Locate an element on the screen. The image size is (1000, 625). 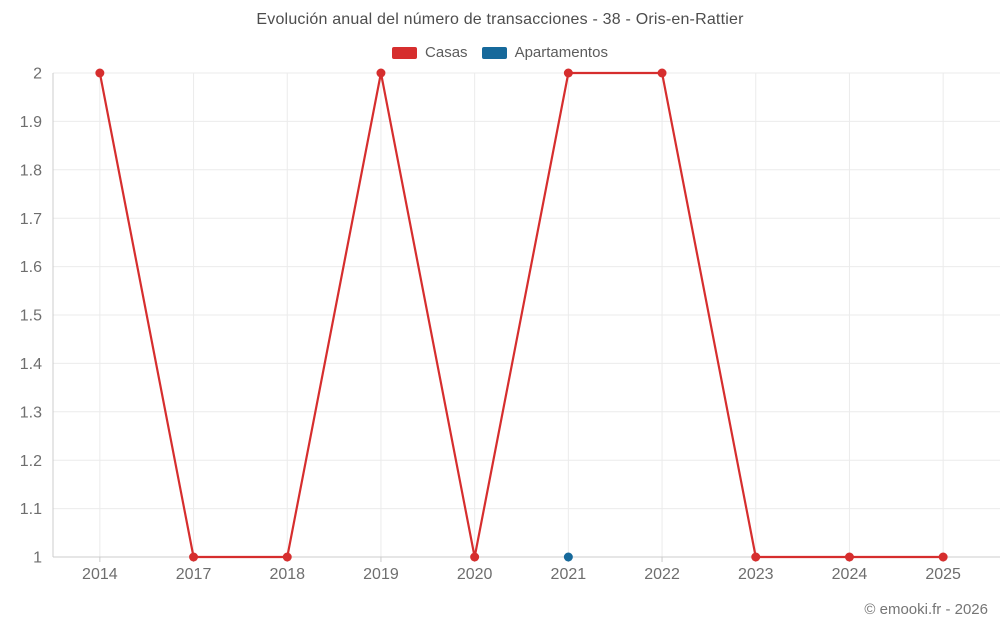
chart-legend: Casas Apartamentos is located at coordinates (500, 52).